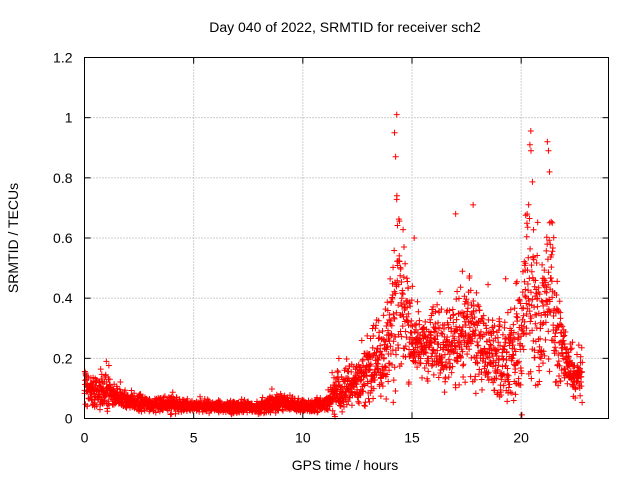 The height and width of the screenshot is (485, 640). Describe the element at coordinates (63, 298) in the screenshot. I see `y-tick-label: 0.4` at that location.